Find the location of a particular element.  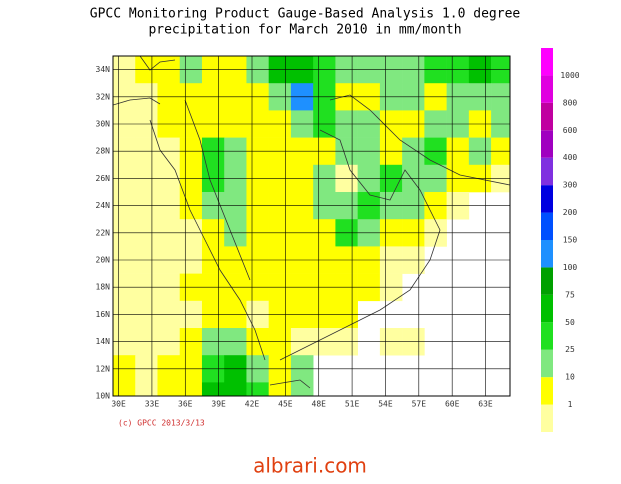

y-tick-label: 28N is located at coordinates (103, 151).